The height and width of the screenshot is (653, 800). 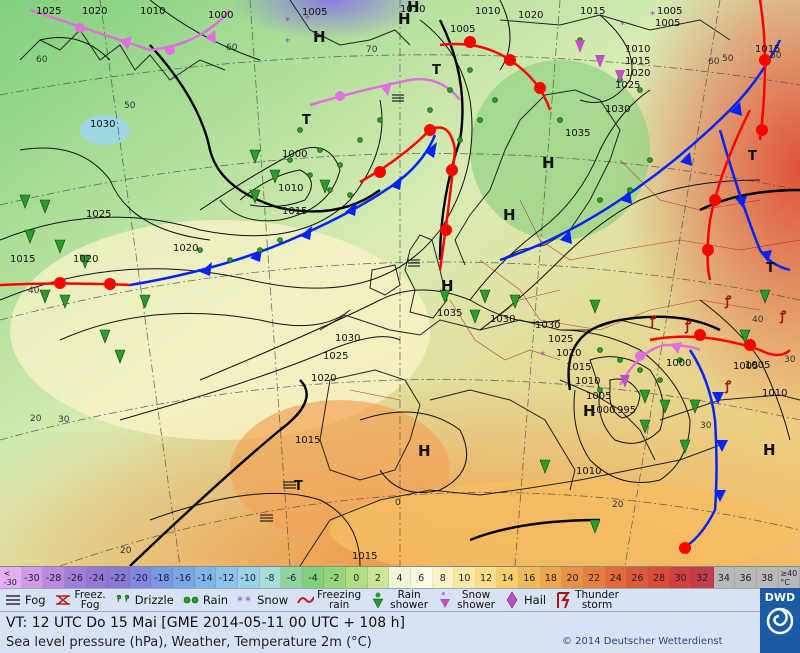 I want to click on isobar-label: 1005, so click(x=667, y=23).